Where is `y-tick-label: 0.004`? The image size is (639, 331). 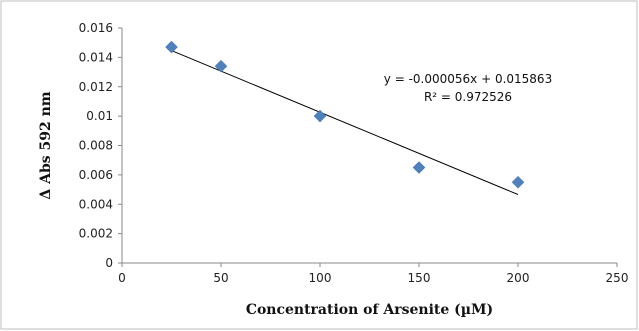 y-tick-label: 0.004 is located at coordinates (96, 204).